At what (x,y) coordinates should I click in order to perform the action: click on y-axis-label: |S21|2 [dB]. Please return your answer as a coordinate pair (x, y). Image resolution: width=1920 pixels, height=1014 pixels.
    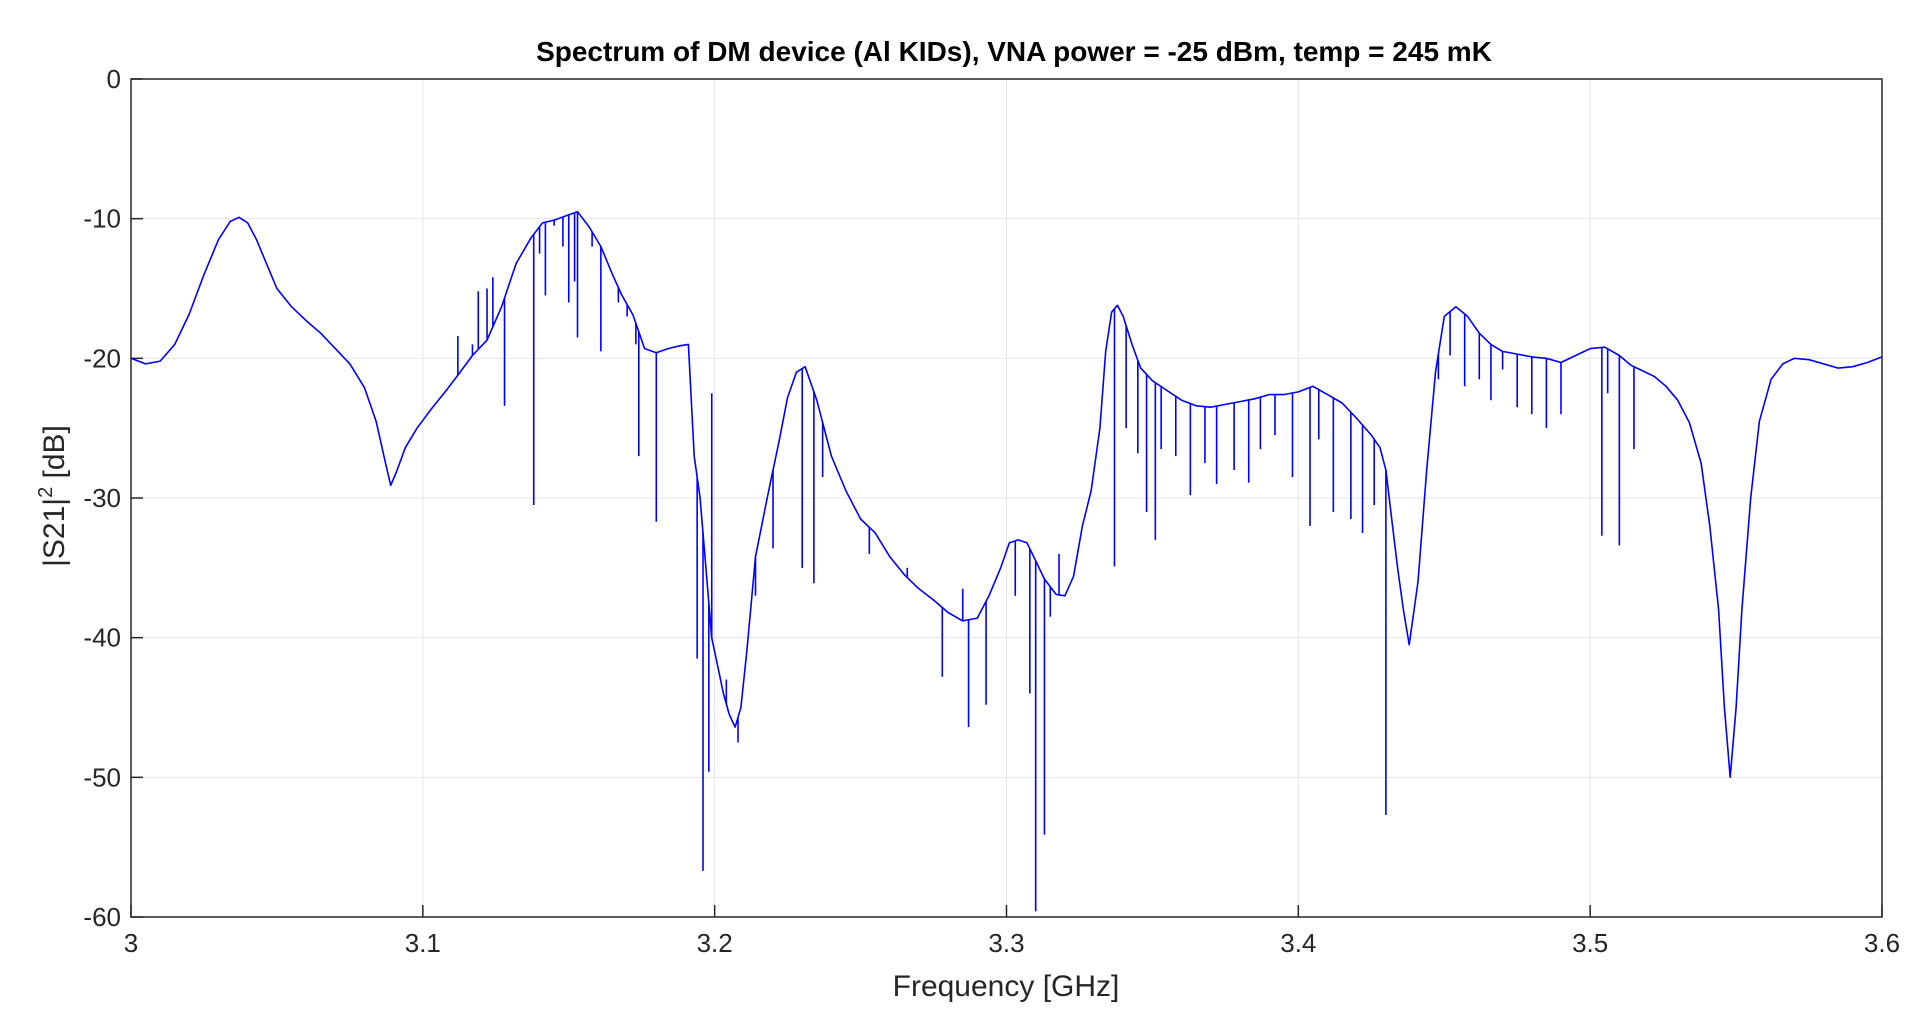
    Looking at the image, I should click on (53, 496).